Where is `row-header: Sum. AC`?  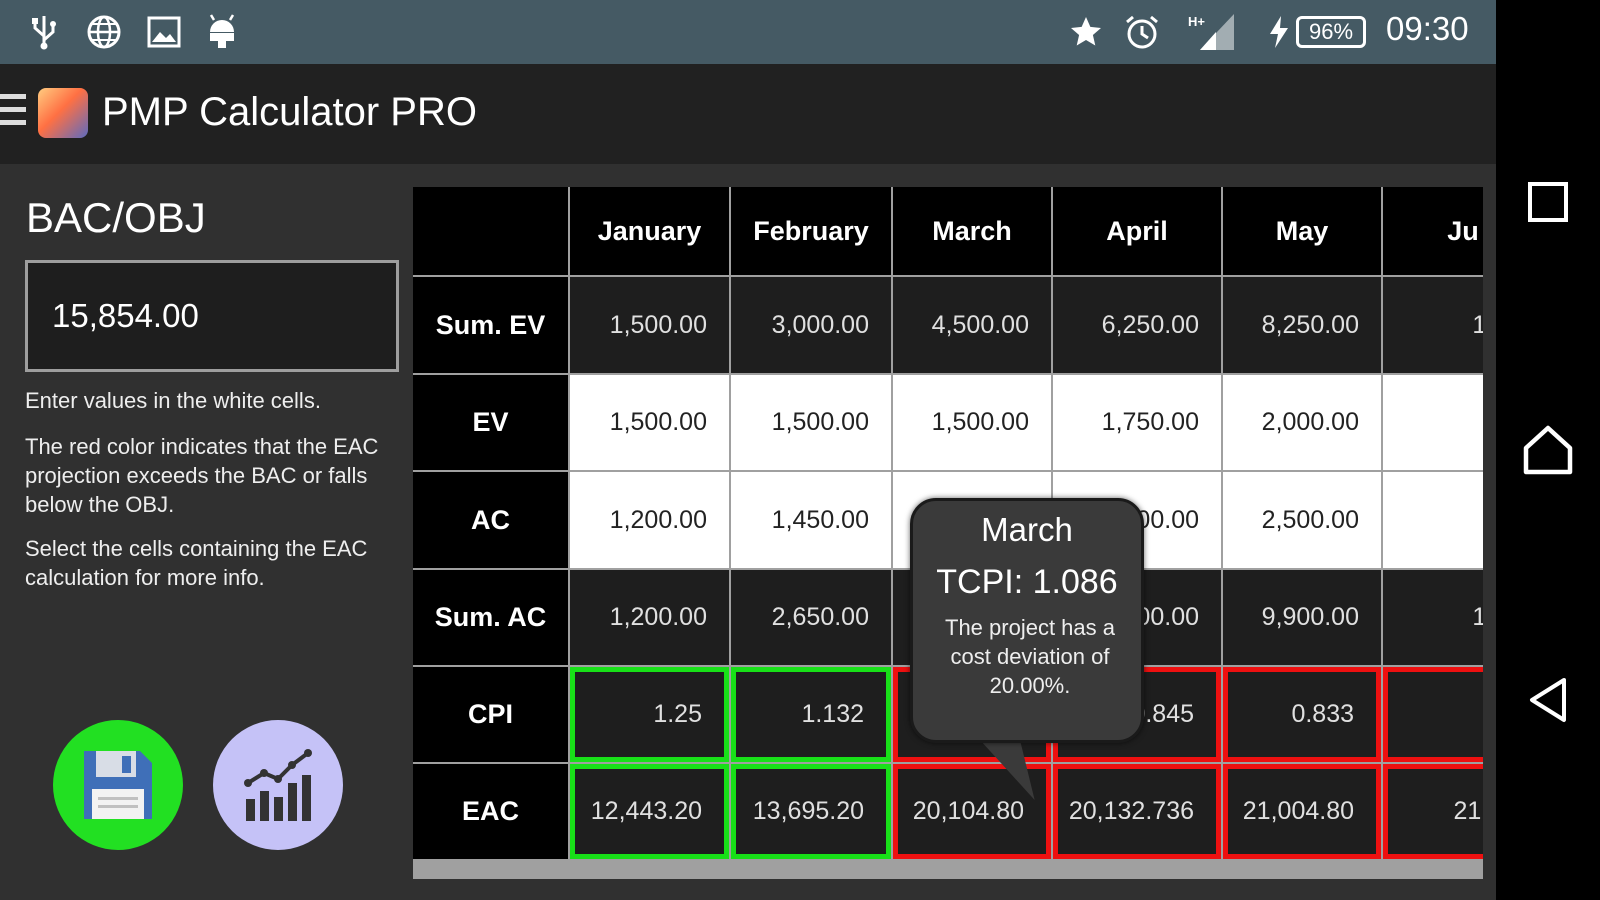
row-header: Sum. AC is located at coordinates (490, 617).